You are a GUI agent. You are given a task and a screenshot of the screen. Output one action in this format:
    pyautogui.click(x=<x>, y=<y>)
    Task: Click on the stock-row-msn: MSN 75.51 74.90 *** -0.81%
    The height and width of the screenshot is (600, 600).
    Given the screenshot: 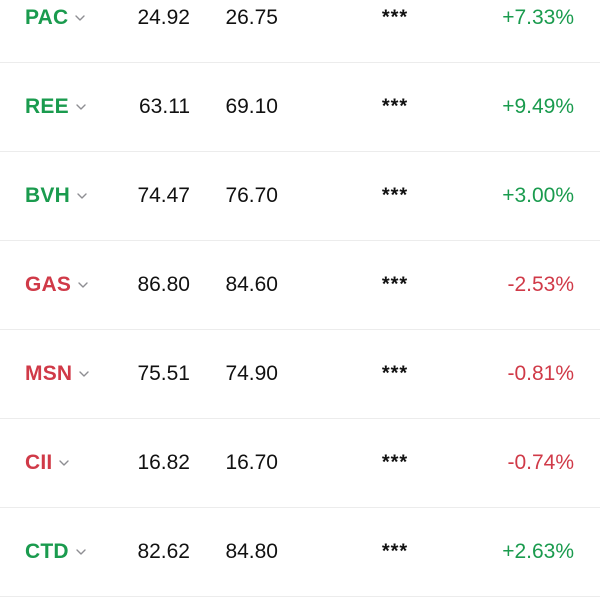 What is the action you would take?
    pyautogui.click(x=300, y=374)
    